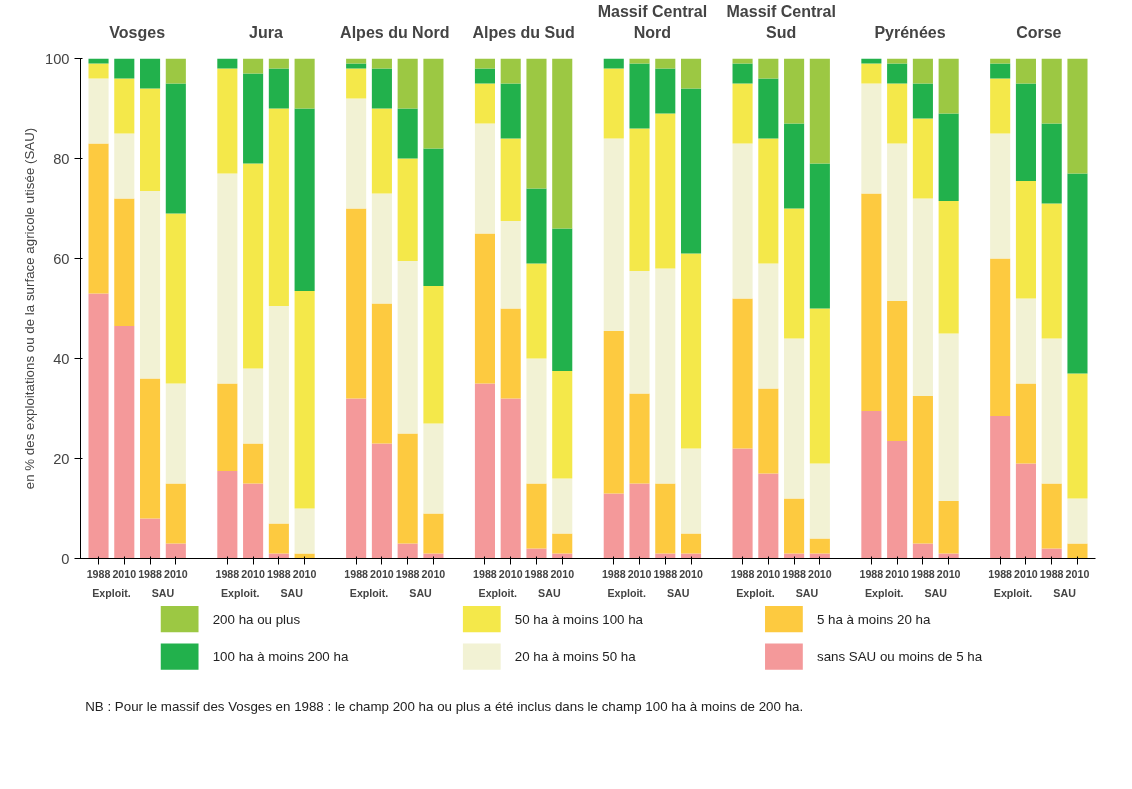 The width and height of the screenshot is (1132, 789). Describe the element at coordinates (30, 308) in the screenshot. I see `y-axis-title: en % des exploitations ou de la surface agricole utisée (SAU)` at that location.